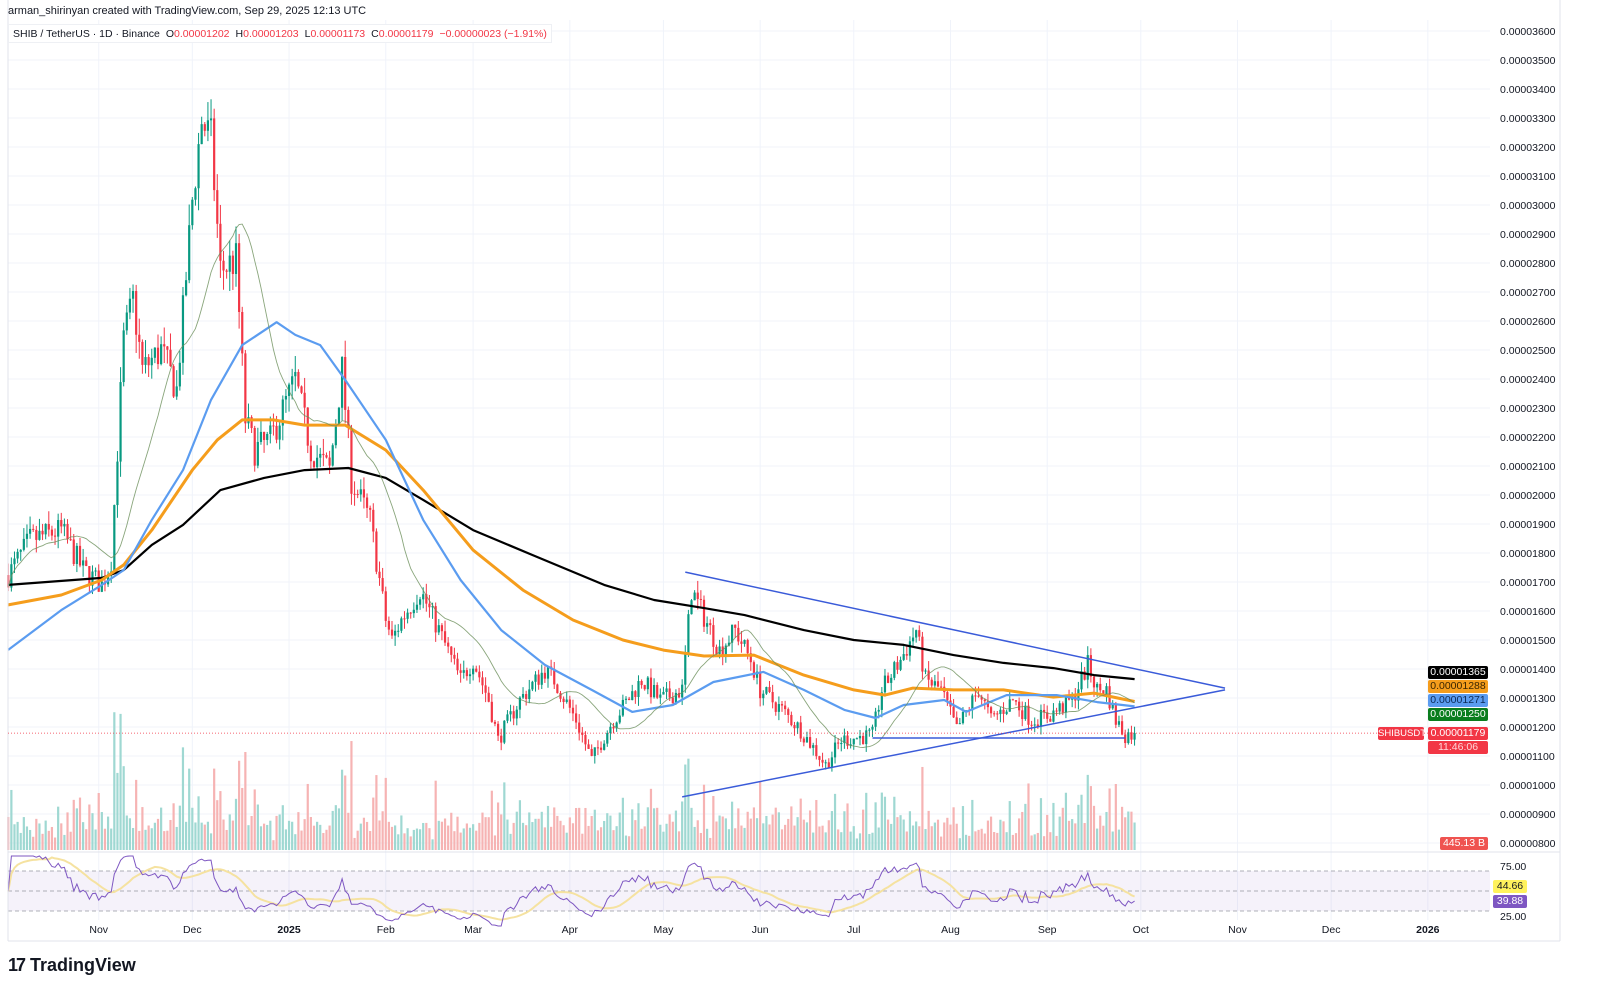  I want to click on price-axis-label: 0.00000800, so click(1528, 844).